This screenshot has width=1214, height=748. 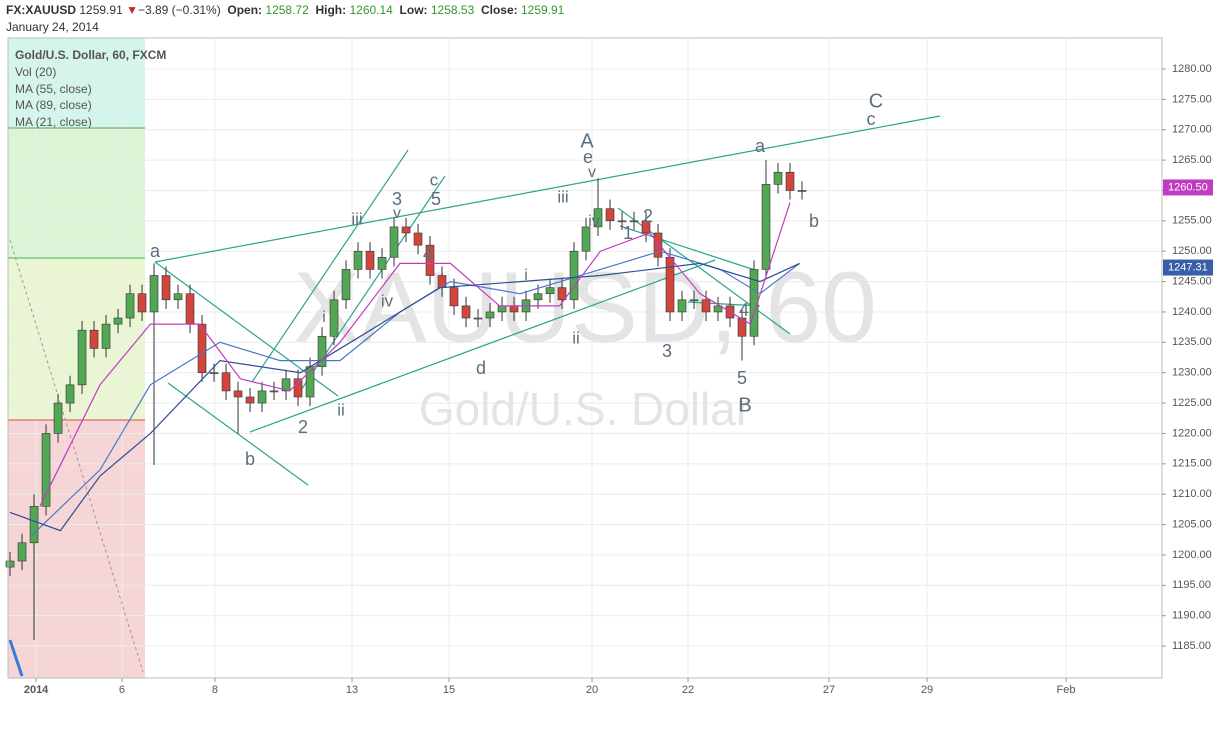 What do you see at coordinates (585, 409) in the screenshot?
I see `watermark-subtitle: Gold/U.S. Dollar` at bounding box center [585, 409].